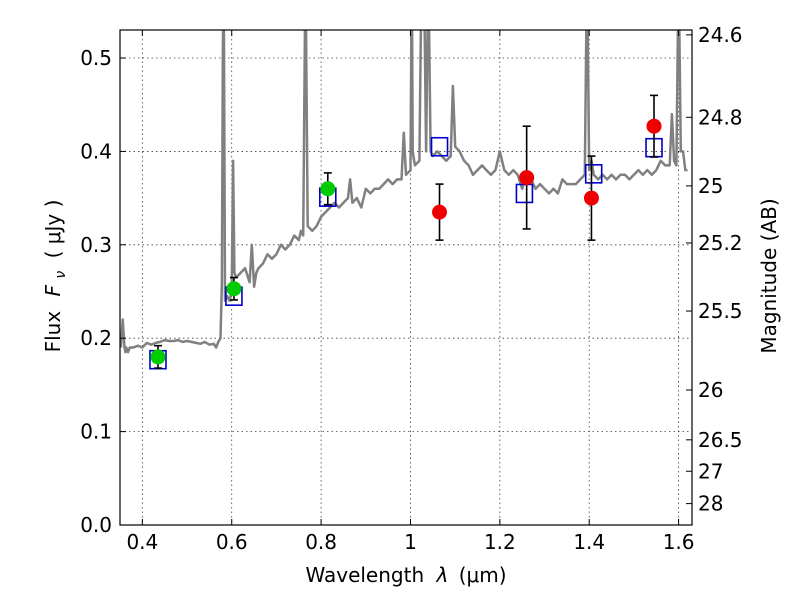 This screenshot has height=600, width=800. What do you see at coordinates (442, 575) in the screenshot?
I see `x-axis-label-symbol: λ` at bounding box center [442, 575].